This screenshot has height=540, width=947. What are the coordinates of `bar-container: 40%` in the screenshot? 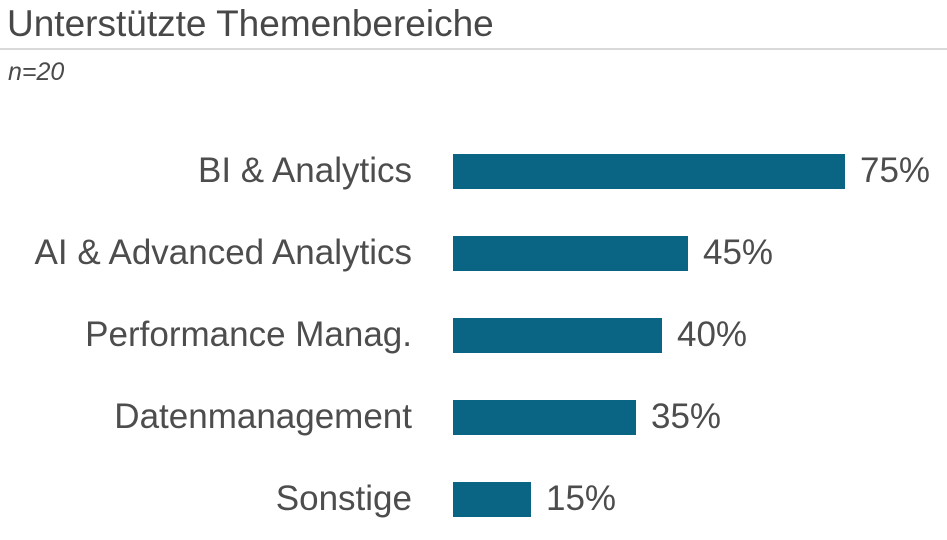 It's located at (600, 335).